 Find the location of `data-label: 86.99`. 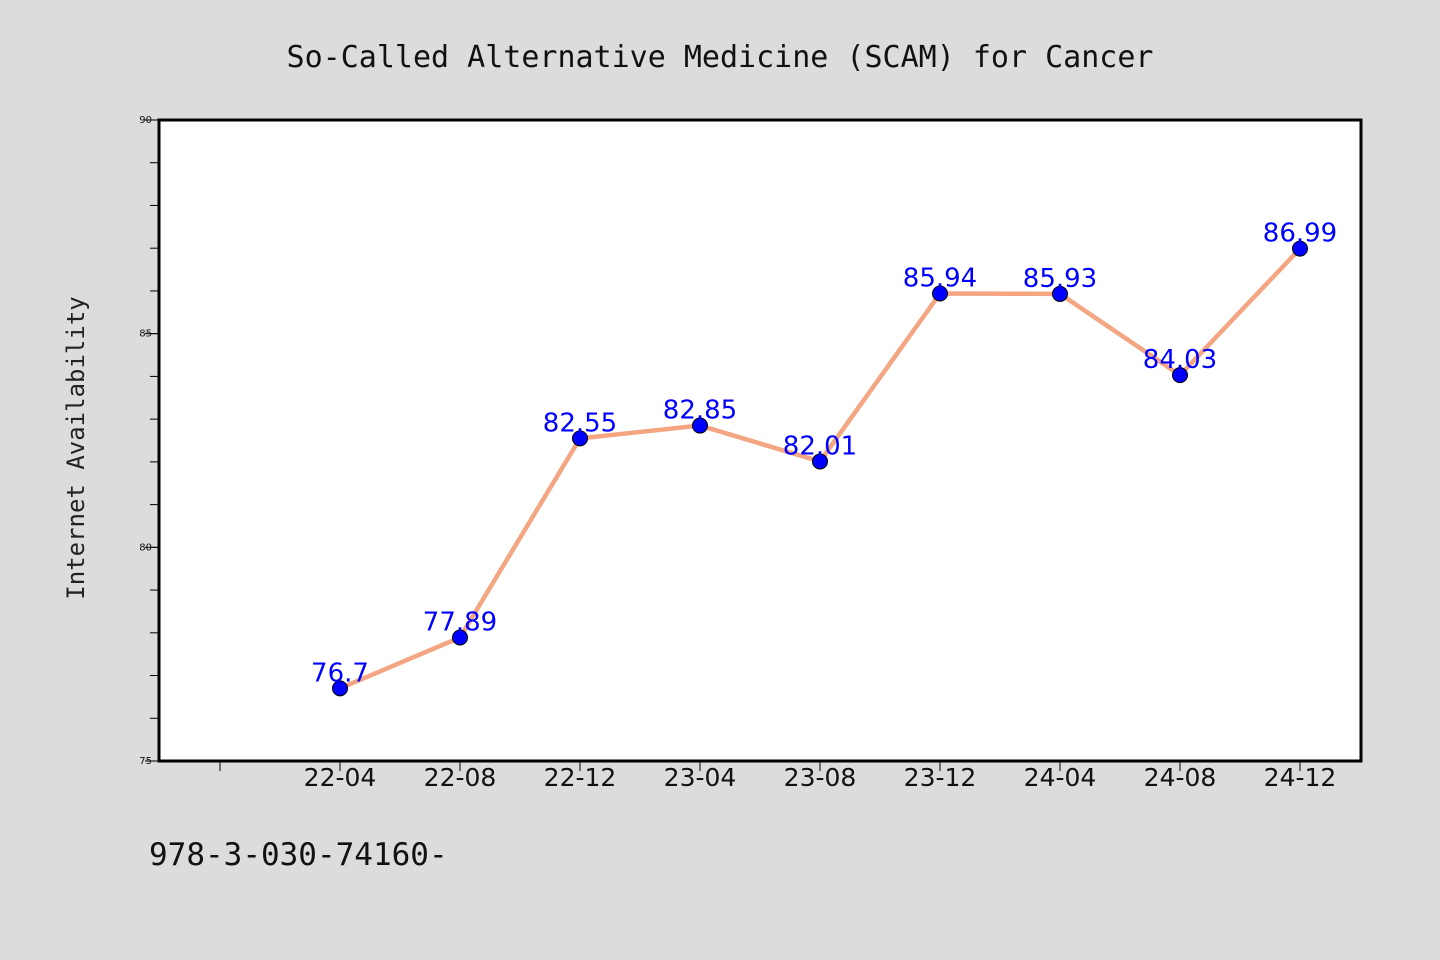

data-label: 86.99 is located at coordinates (1300, 234).